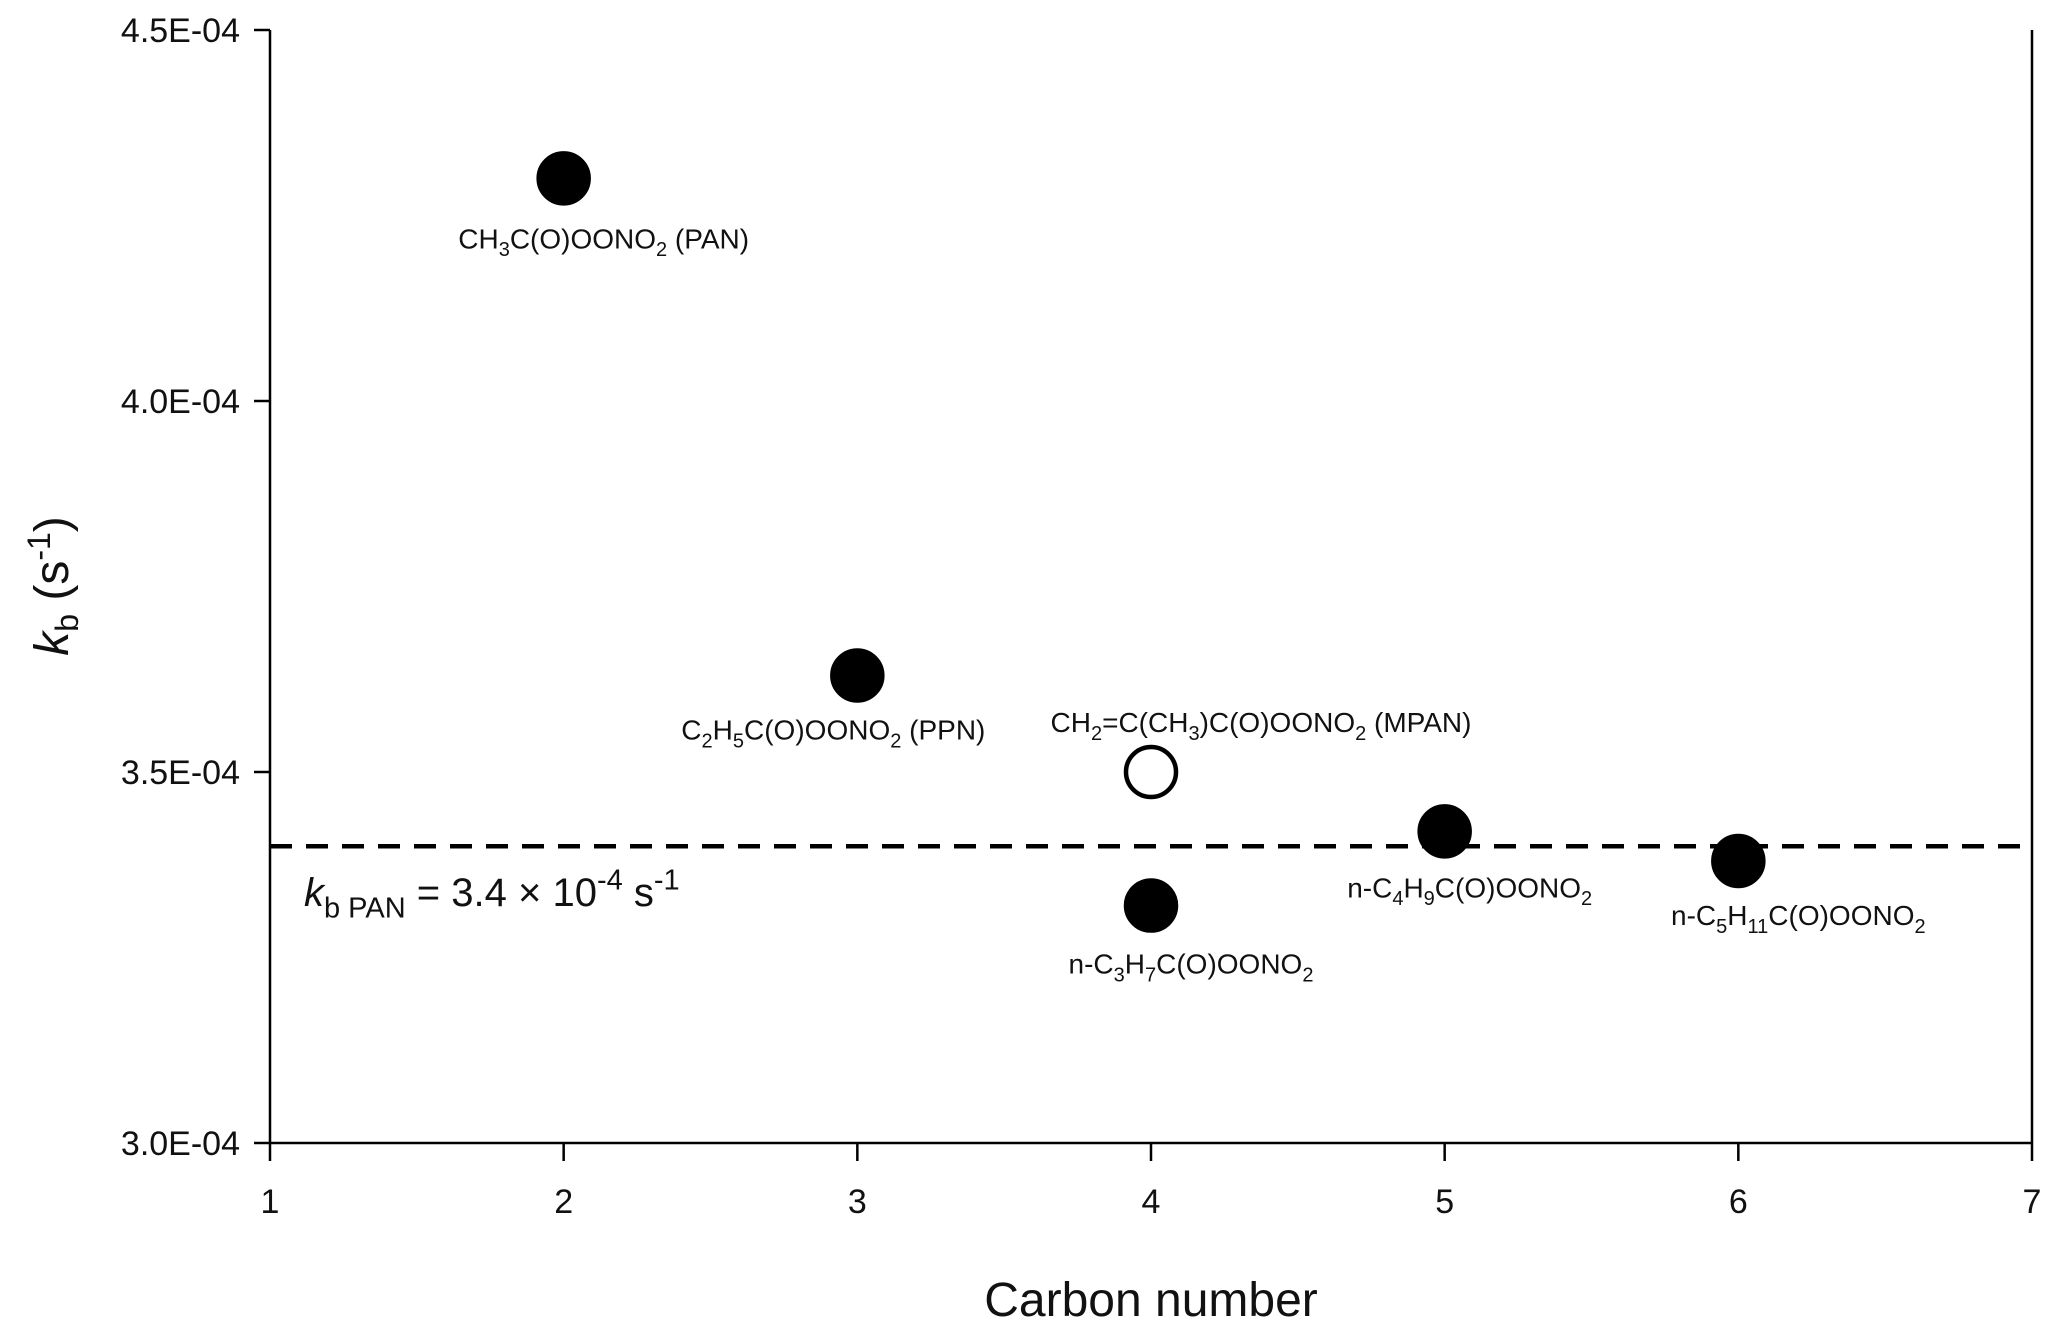 This screenshot has width=2067, height=1335. Describe the element at coordinates (1758, 927) in the screenshot. I see `label-segment: 11` at that location.